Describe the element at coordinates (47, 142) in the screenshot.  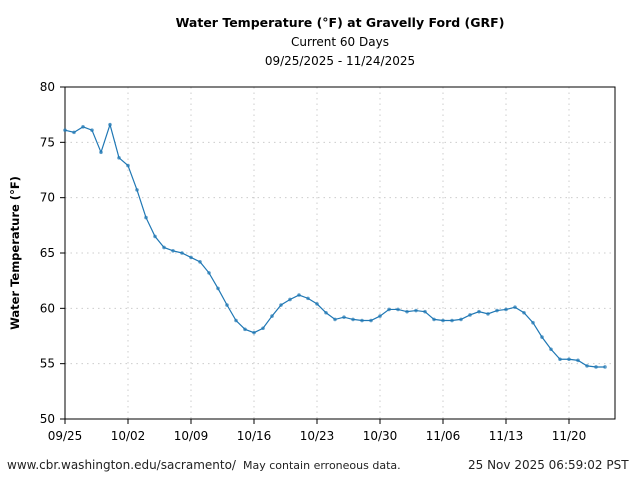
I see `y-tick-label: 75` at that location.